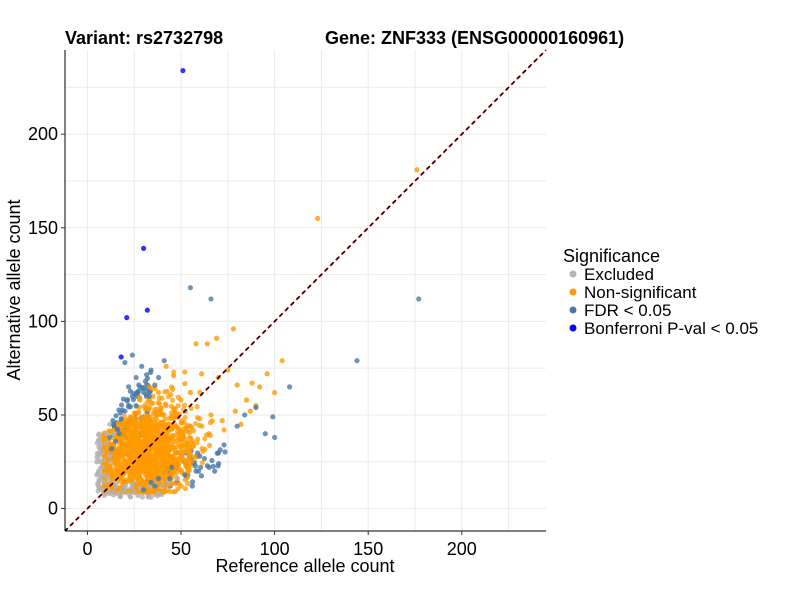  Describe the element at coordinates (368, 549) in the screenshot. I see `x-tick-label: 150` at that location.